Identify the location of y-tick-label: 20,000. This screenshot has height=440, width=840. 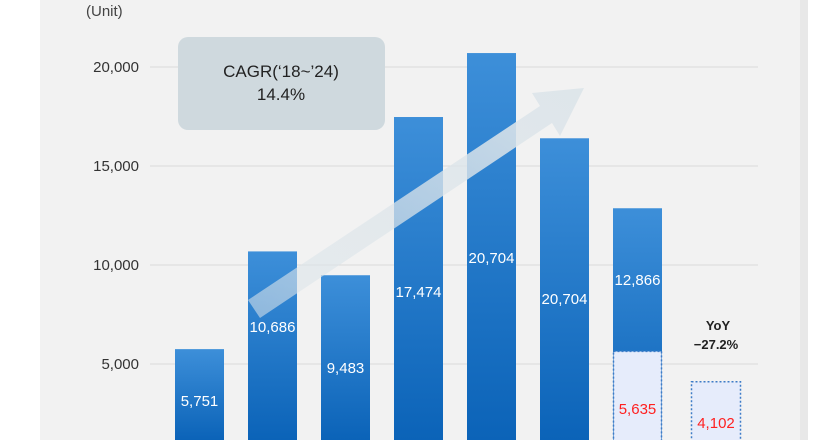
(116, 67).